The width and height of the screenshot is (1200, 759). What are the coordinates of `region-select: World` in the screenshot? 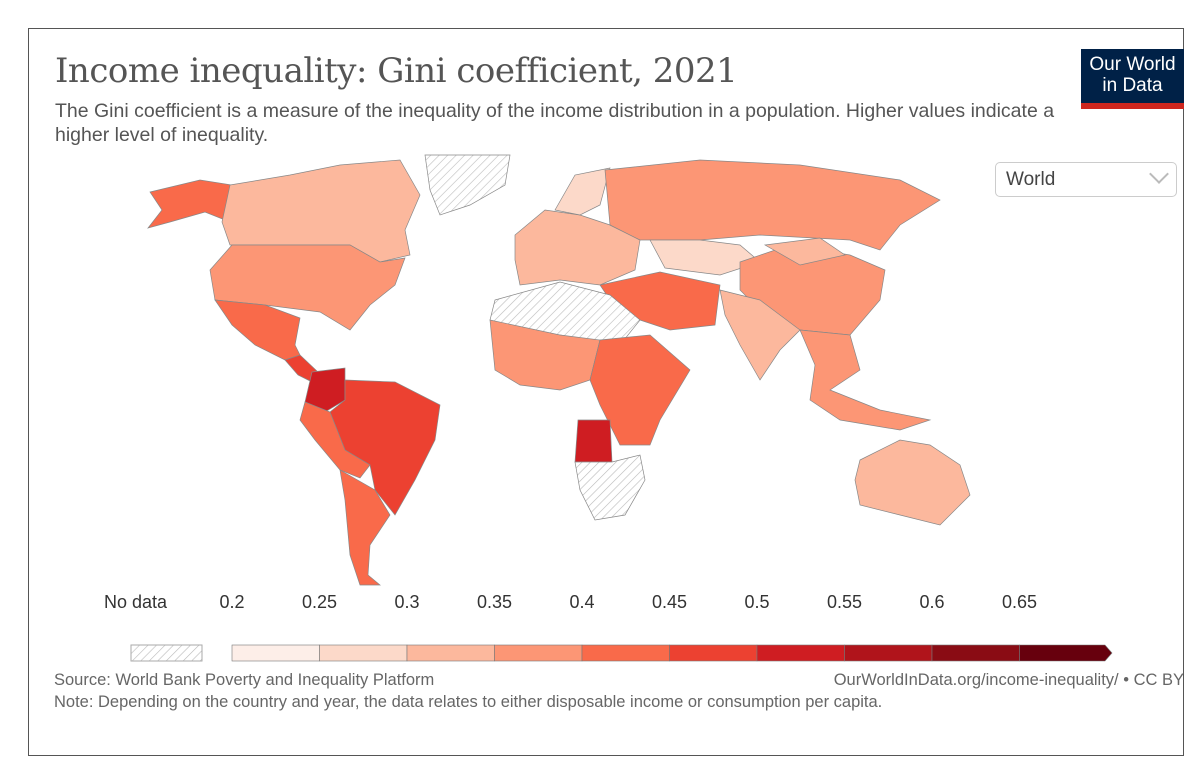 It's located at (1086, 179).